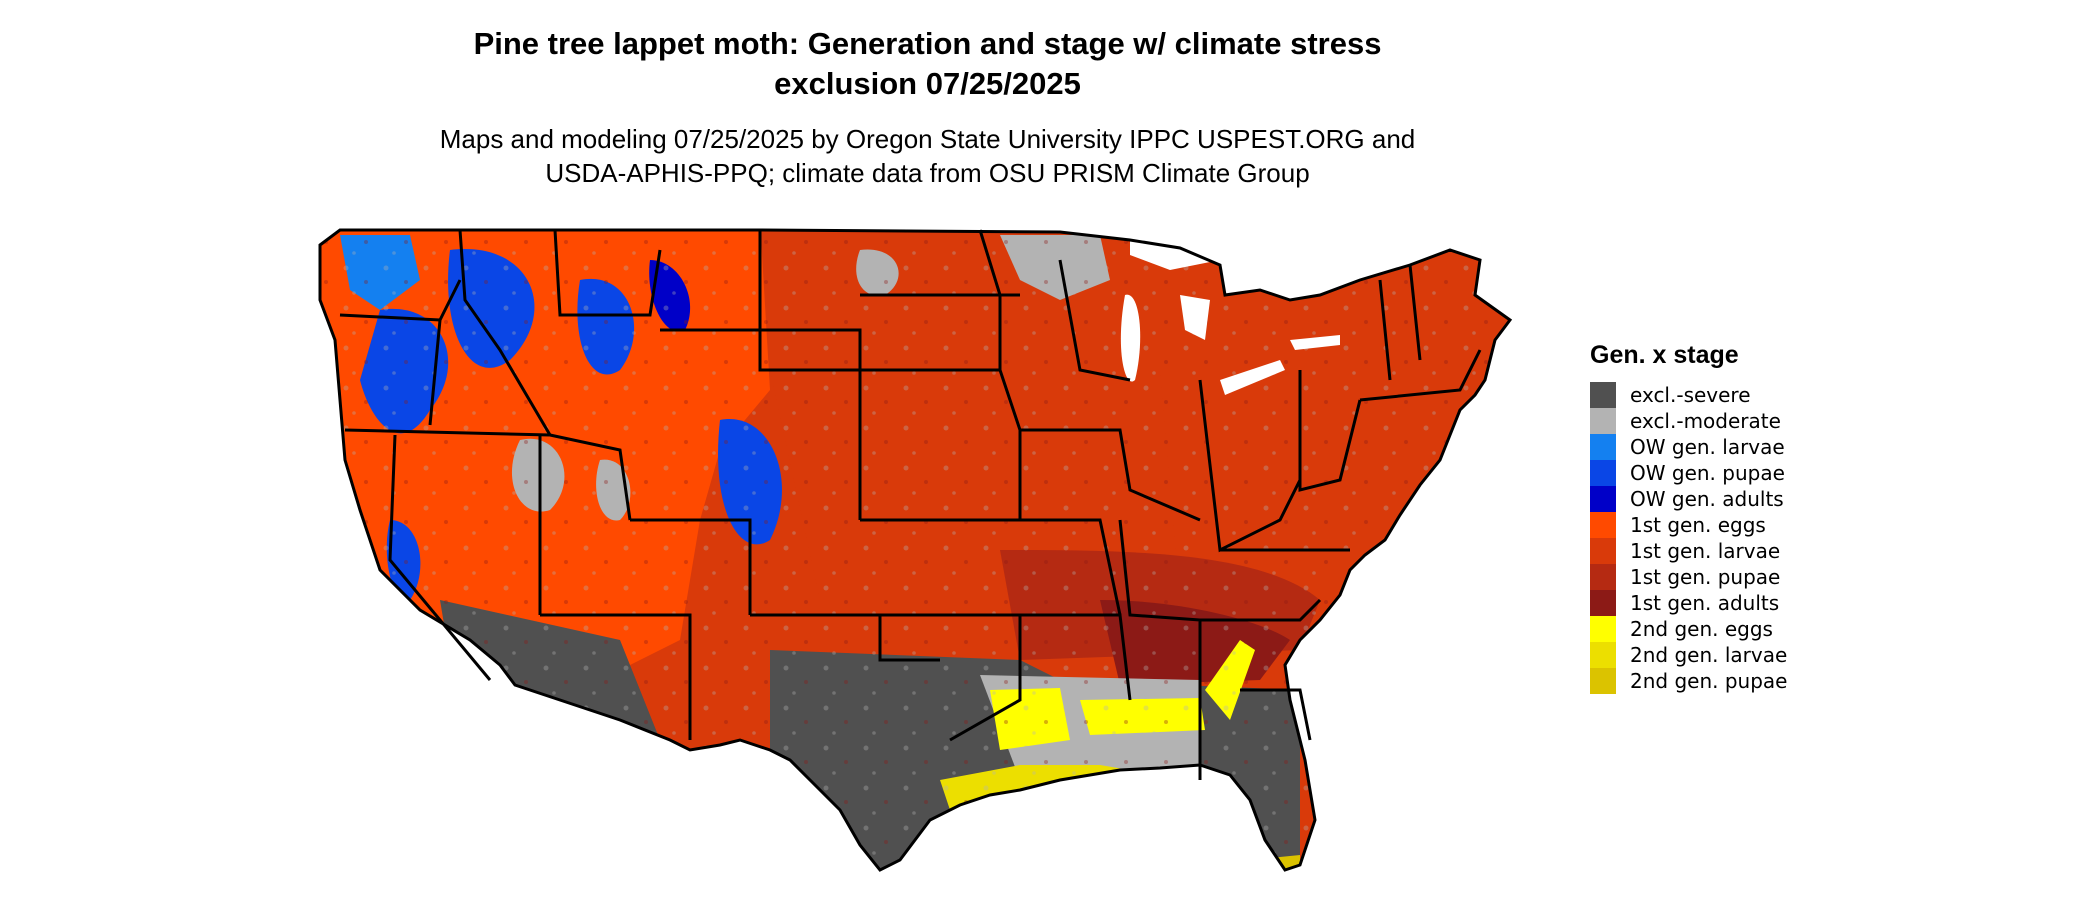 The width and height of the screenshot is (2100, 900). What do you see at coordinates (1705, 421) in the screenshot?
I see `legend-label: excl.-moderate` at bounding box center [1705, 421].